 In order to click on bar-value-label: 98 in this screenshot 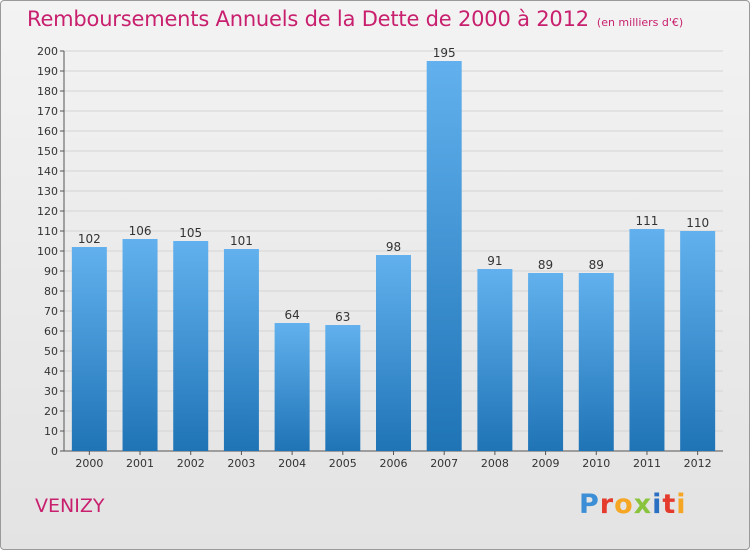, I will do `click(393, 247)`.